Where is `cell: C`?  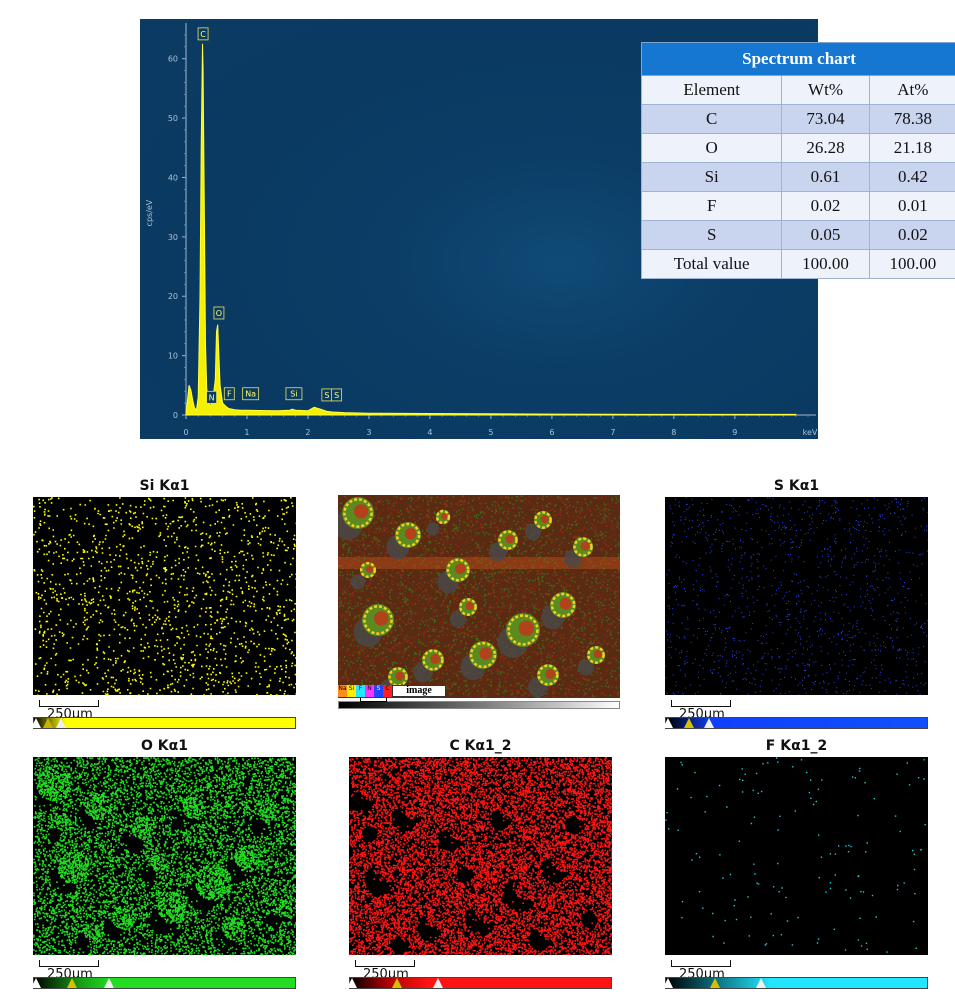 cell: C is located at coordinates (711, 119).